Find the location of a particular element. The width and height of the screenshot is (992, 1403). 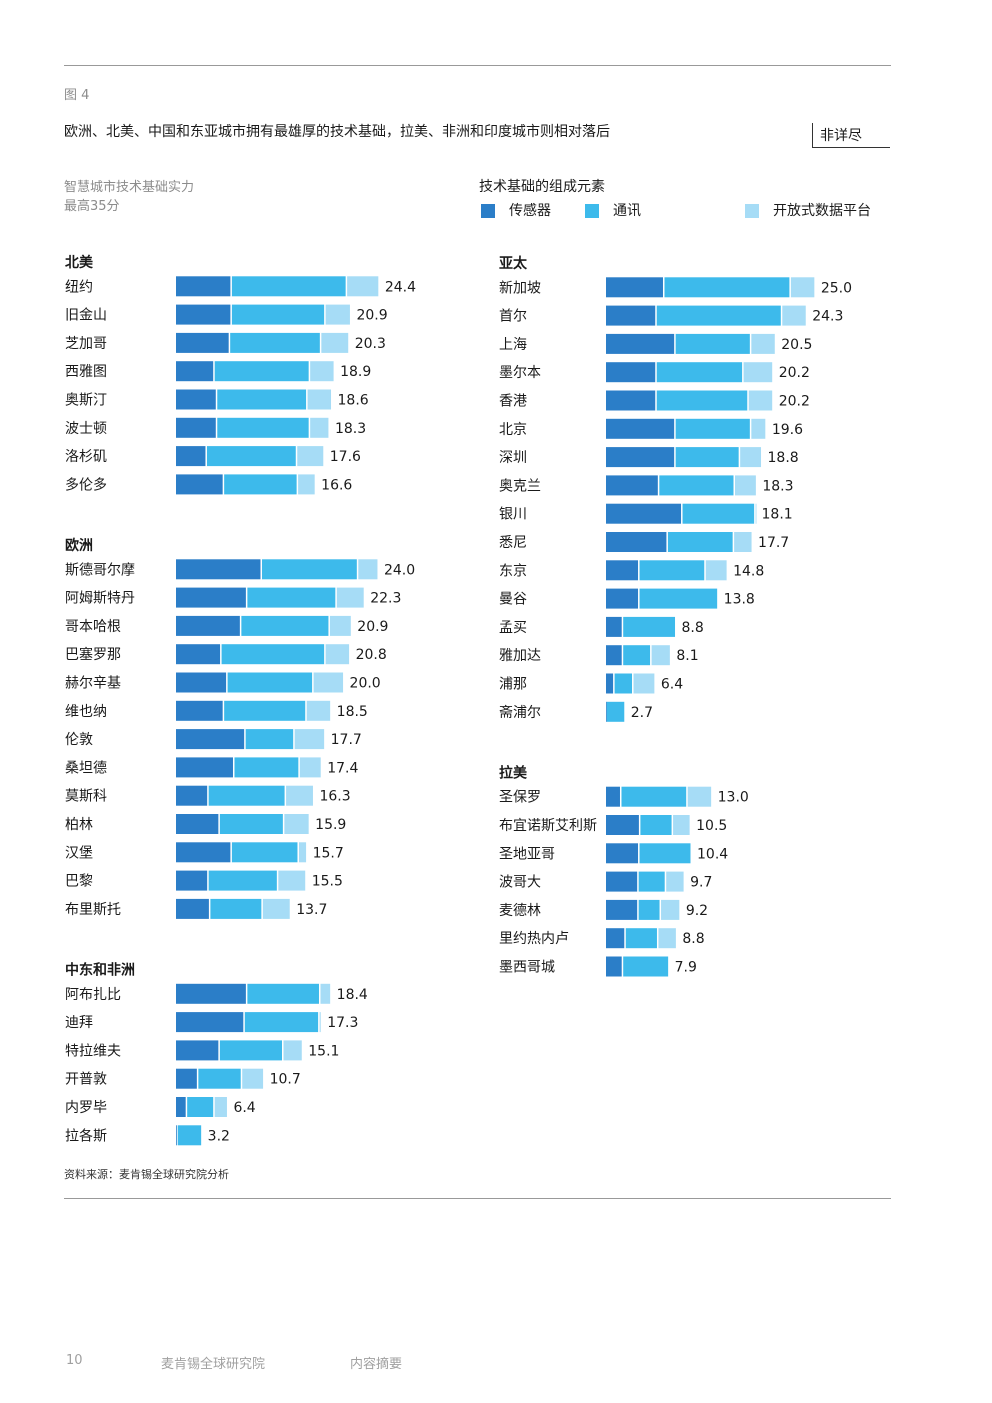

city-label: 圣地亚哥 is located at coordinates (527, 854).